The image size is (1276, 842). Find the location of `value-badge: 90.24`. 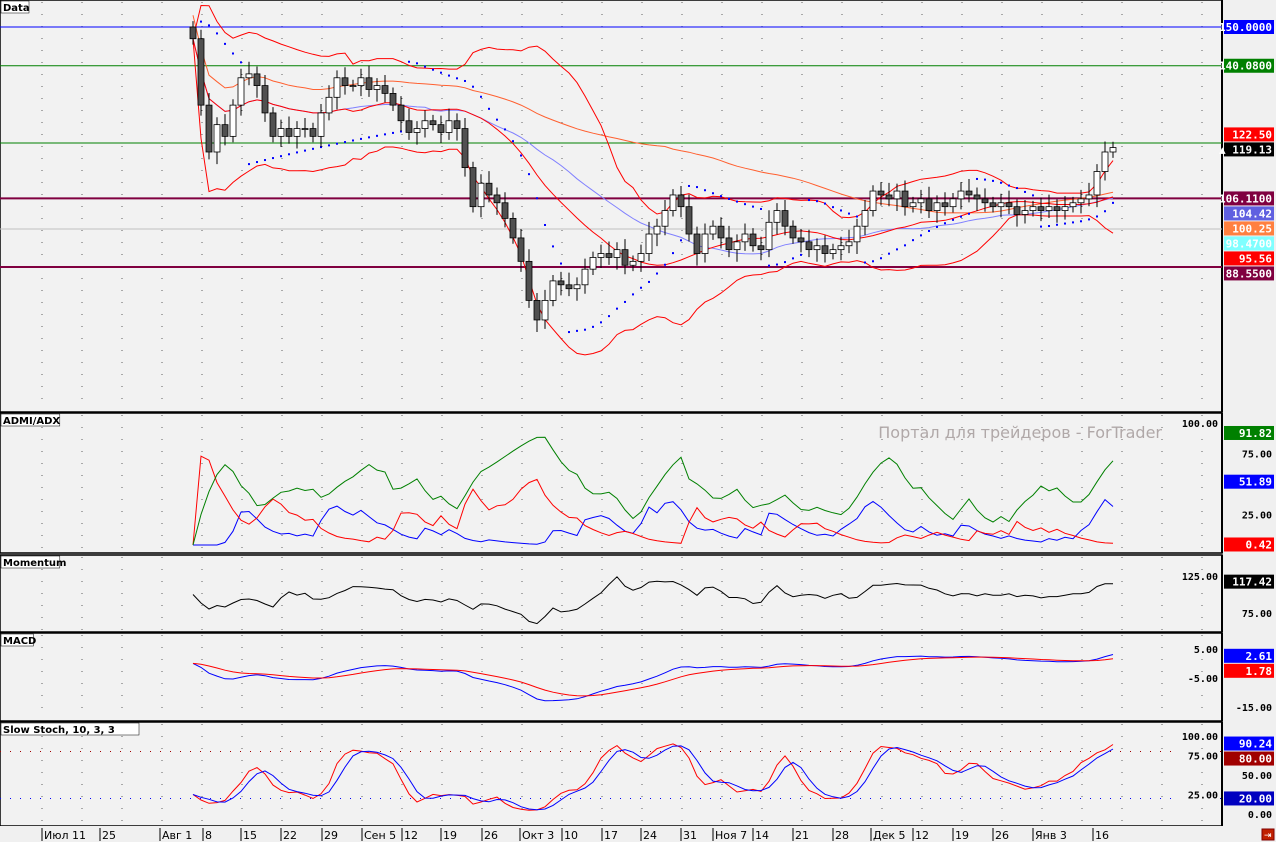

value-badge: 90.24 is located at coordinates (1255, 744).